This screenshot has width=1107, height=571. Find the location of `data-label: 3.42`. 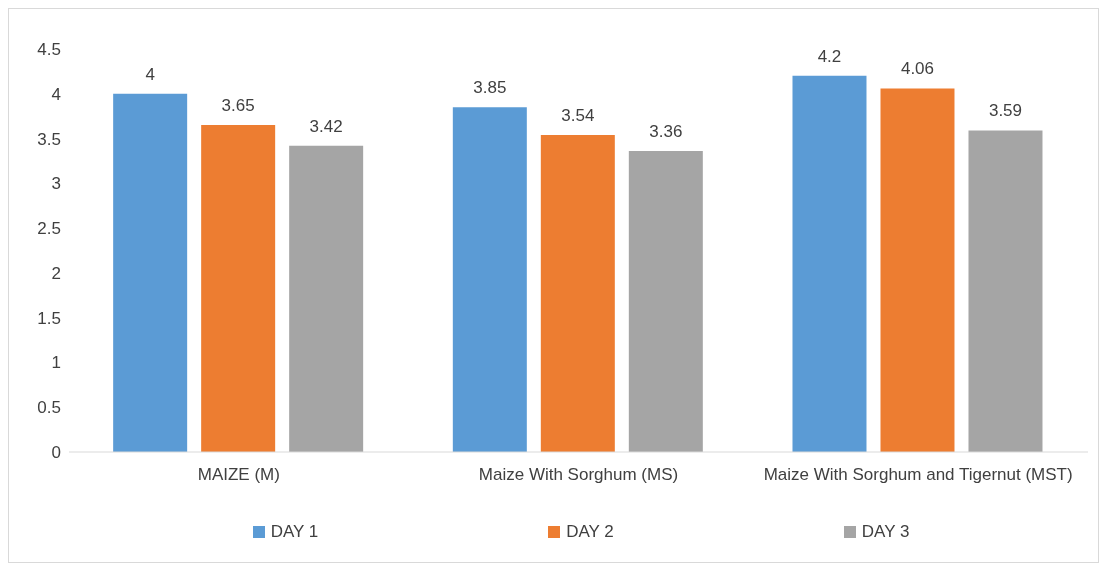

data-label: 3.42 is located at coordinates (326, 126).